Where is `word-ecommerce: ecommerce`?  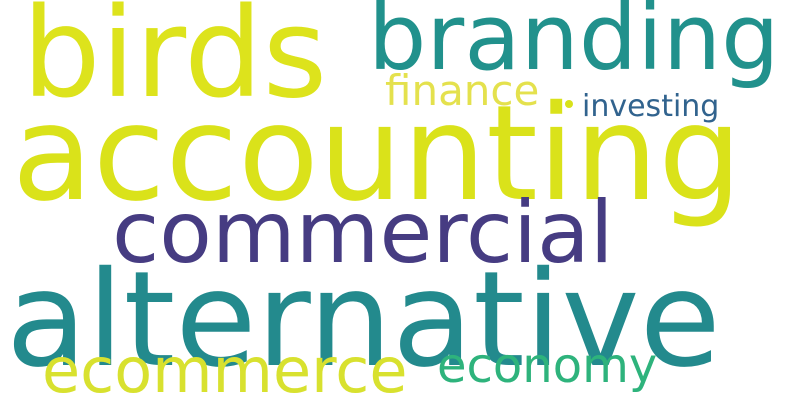 word-ecommerce: ecommerce is located at coordinates (225, 367).